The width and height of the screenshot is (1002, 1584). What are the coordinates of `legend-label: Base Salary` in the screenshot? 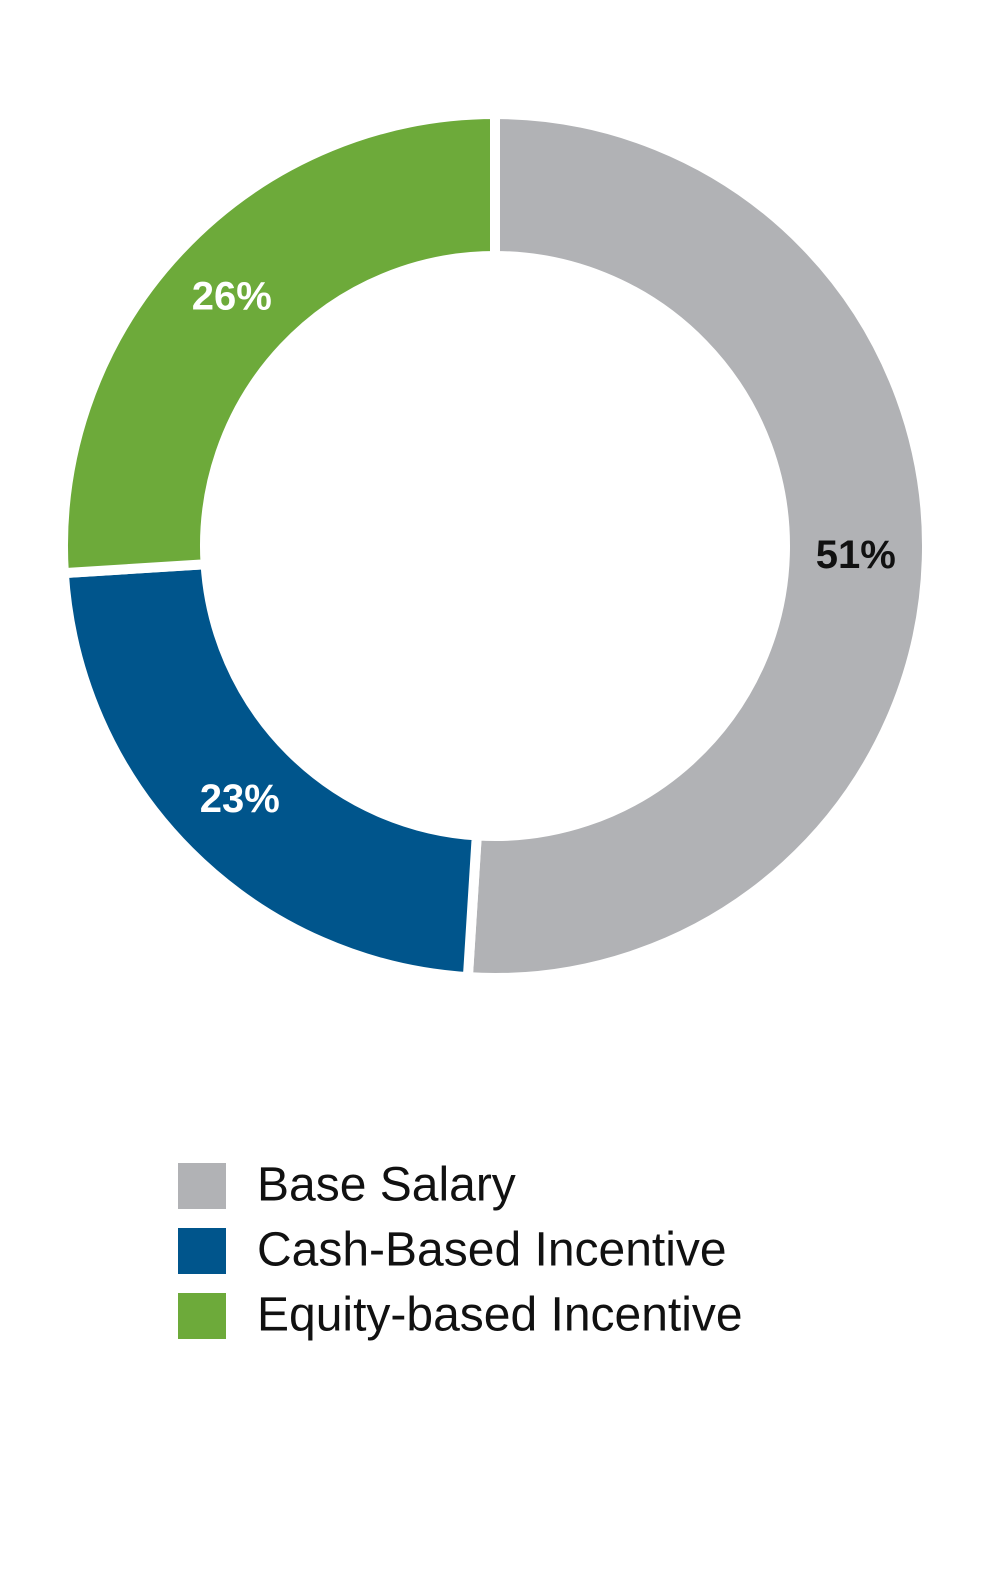 It's located at (386, 1185).